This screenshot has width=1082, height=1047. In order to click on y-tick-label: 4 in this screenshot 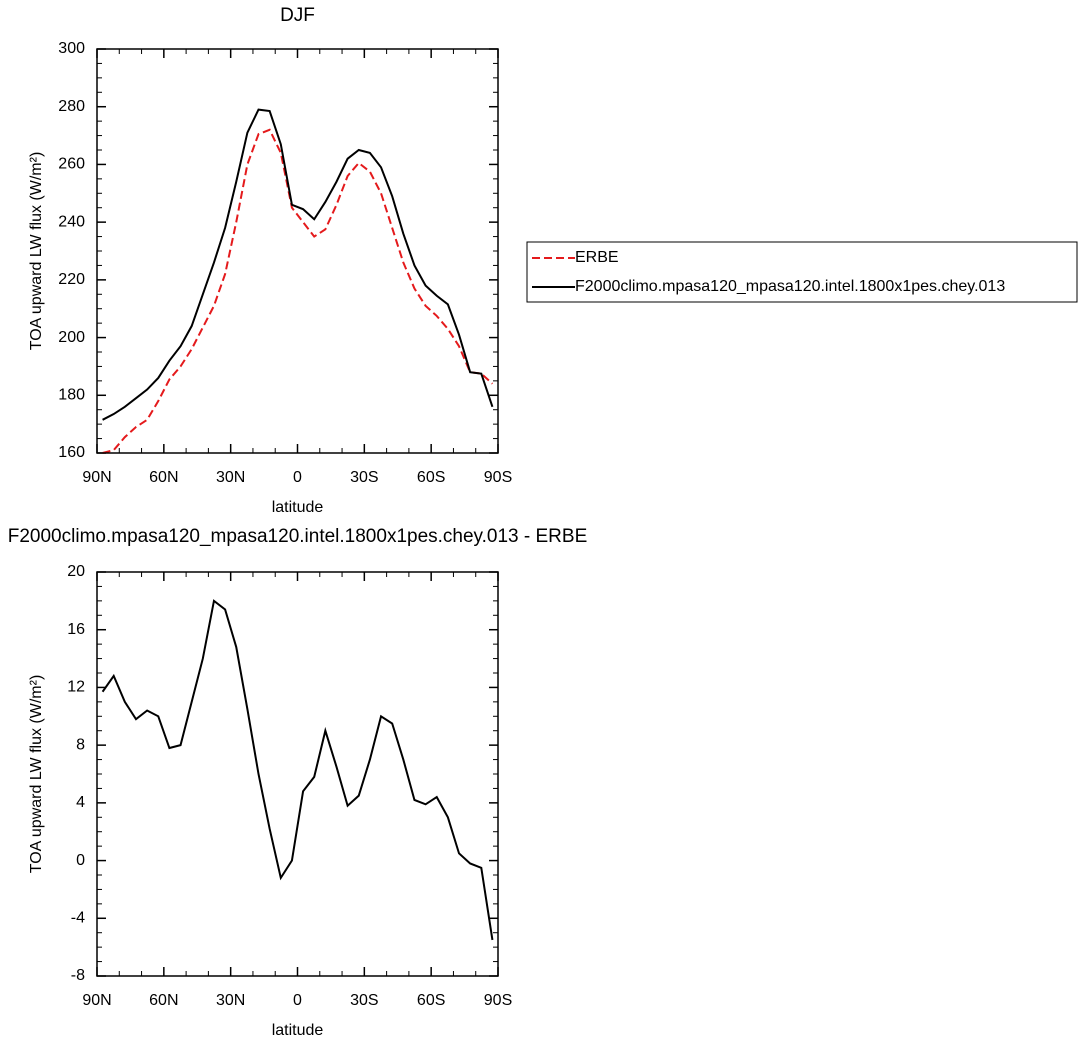, I will do `click(80, 802)`.